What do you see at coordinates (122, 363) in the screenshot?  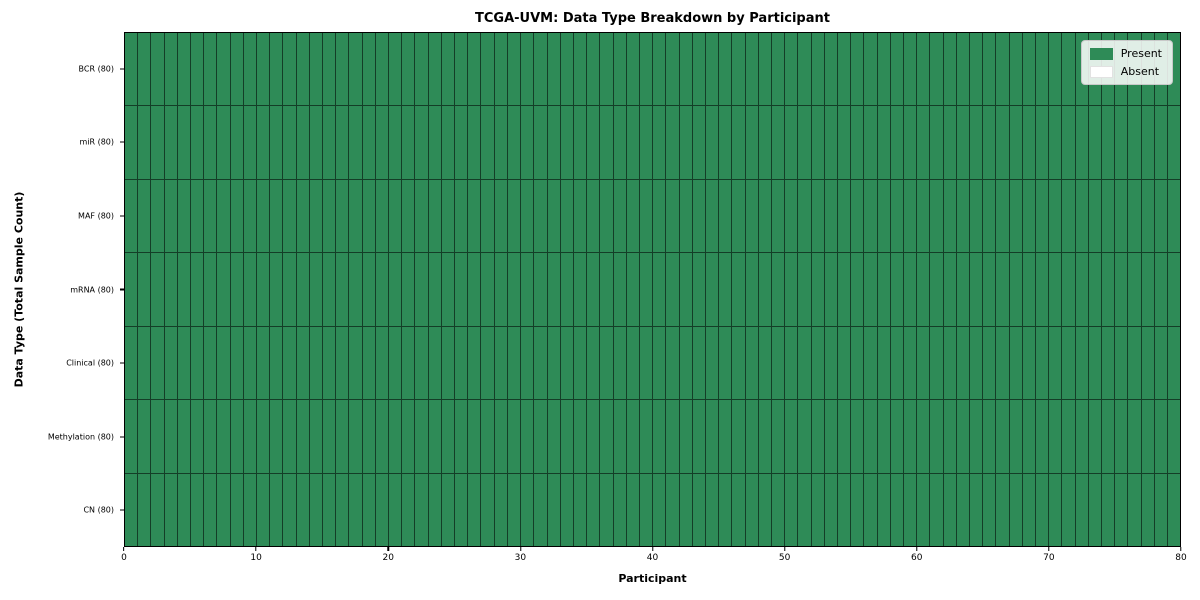 I see `y-tick-mark` at bounding box center [122, 363].